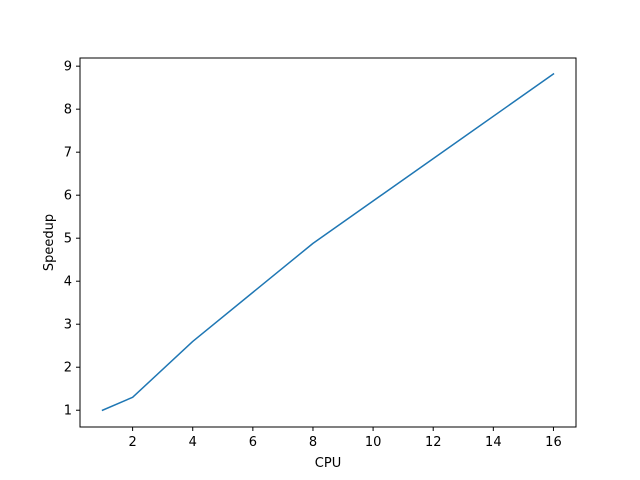  I want to click on x-tick-label: 6, so click(253, 442).